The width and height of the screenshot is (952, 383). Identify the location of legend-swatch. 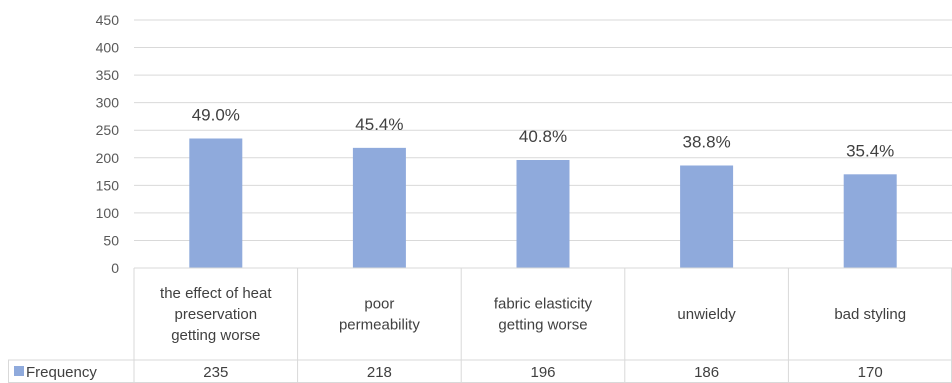
(19, 371).